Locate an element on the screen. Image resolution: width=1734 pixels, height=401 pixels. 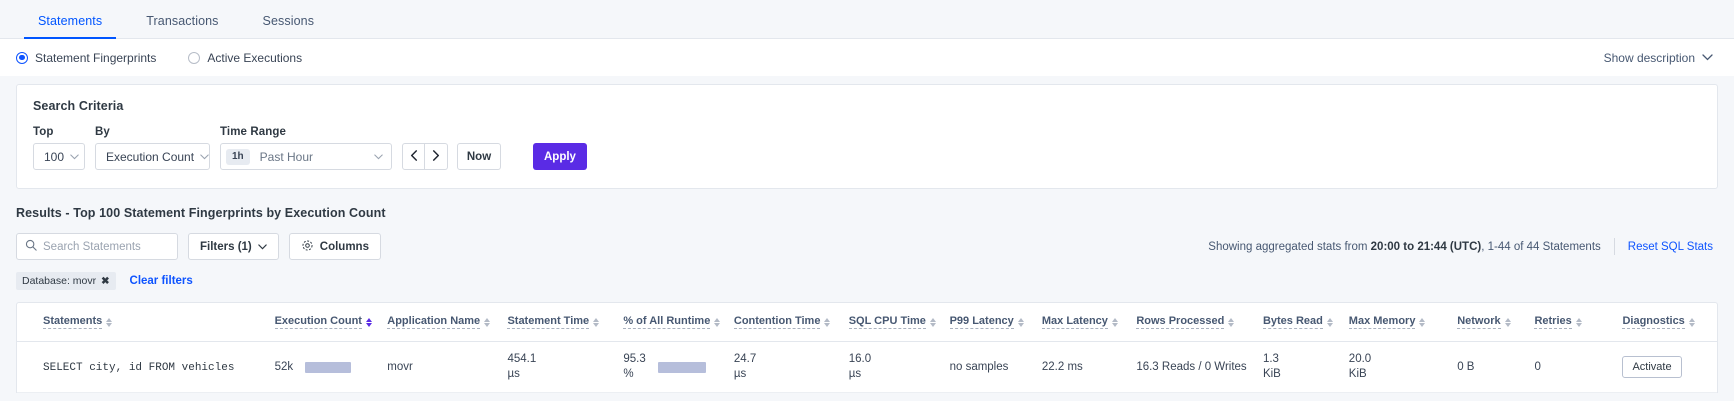
time-range-label: Time Range is located at coordinates (253, 132).